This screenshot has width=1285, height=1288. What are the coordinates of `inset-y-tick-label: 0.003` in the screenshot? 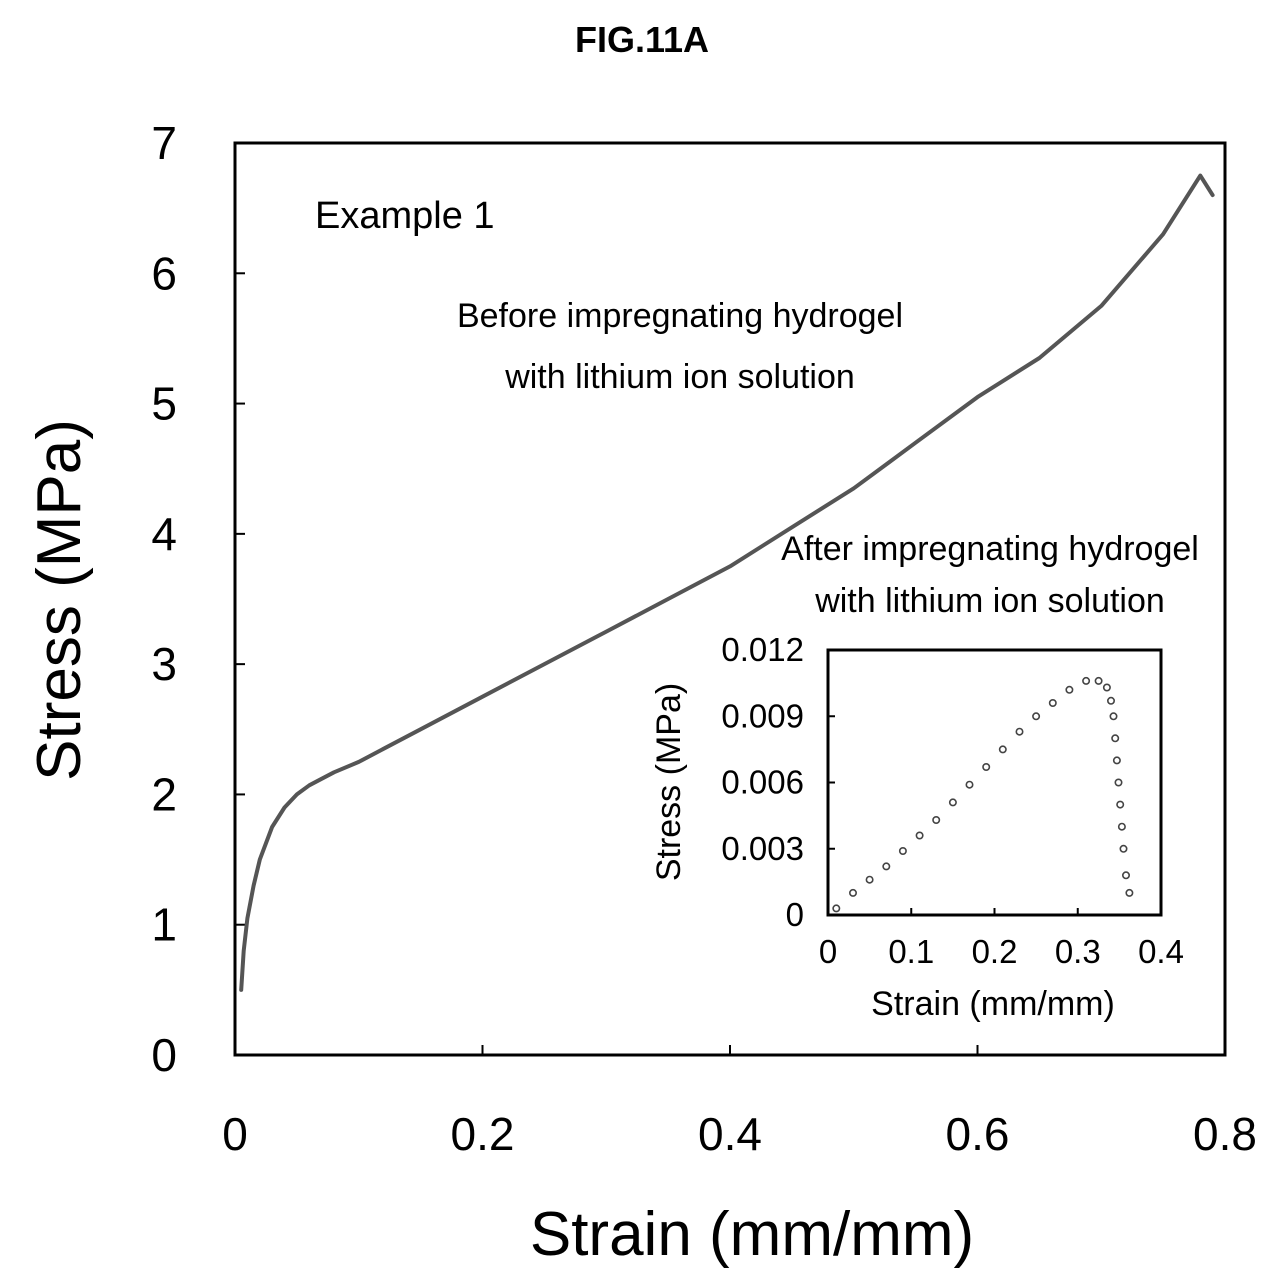 It's located at (762, 848).